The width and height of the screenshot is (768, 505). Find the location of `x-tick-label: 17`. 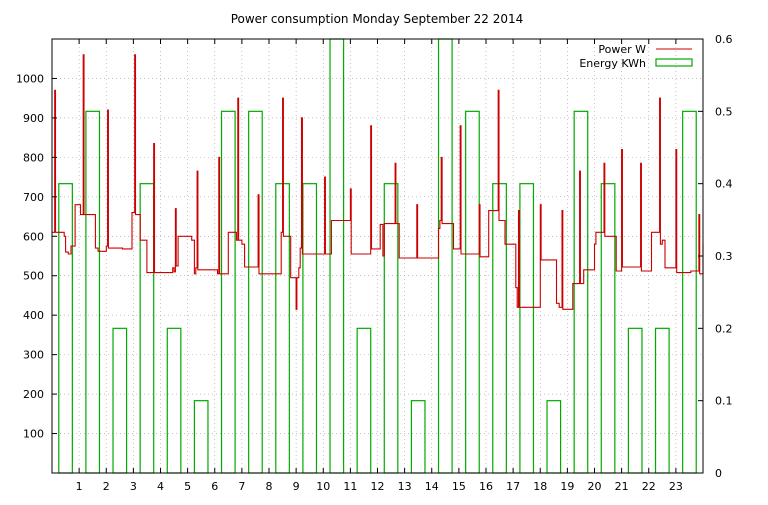

x-tick-label: 17 is located at coordinates (513, 486).